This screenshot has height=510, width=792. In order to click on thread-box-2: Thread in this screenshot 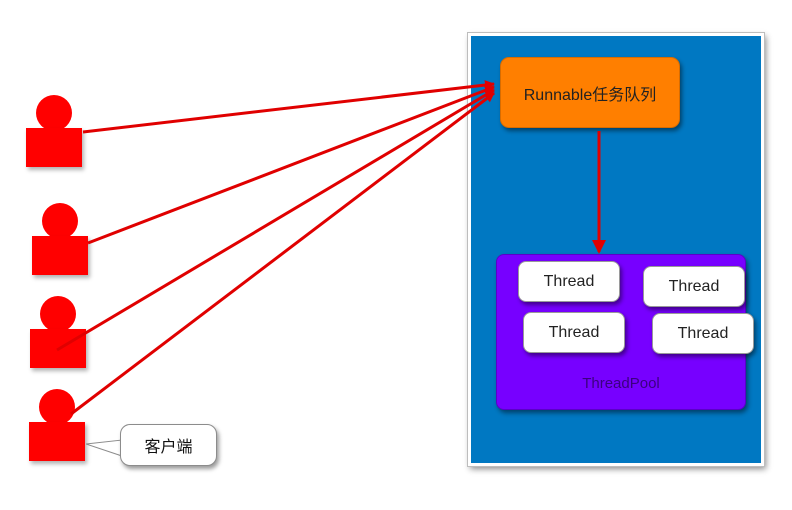, I will do `click(694, 286)`.